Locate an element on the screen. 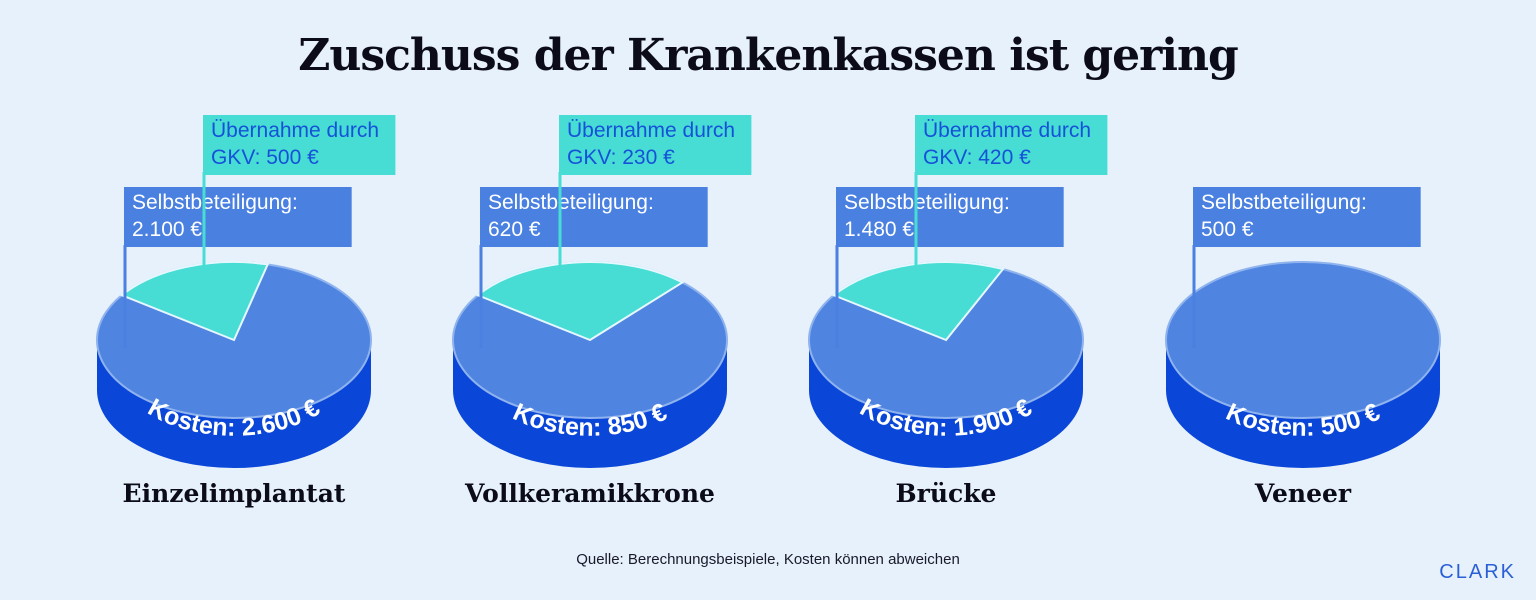 The image size is (1536, 600). gkv-label-0-line-2: GKV: 500 € is located at coordinates (265, 157).